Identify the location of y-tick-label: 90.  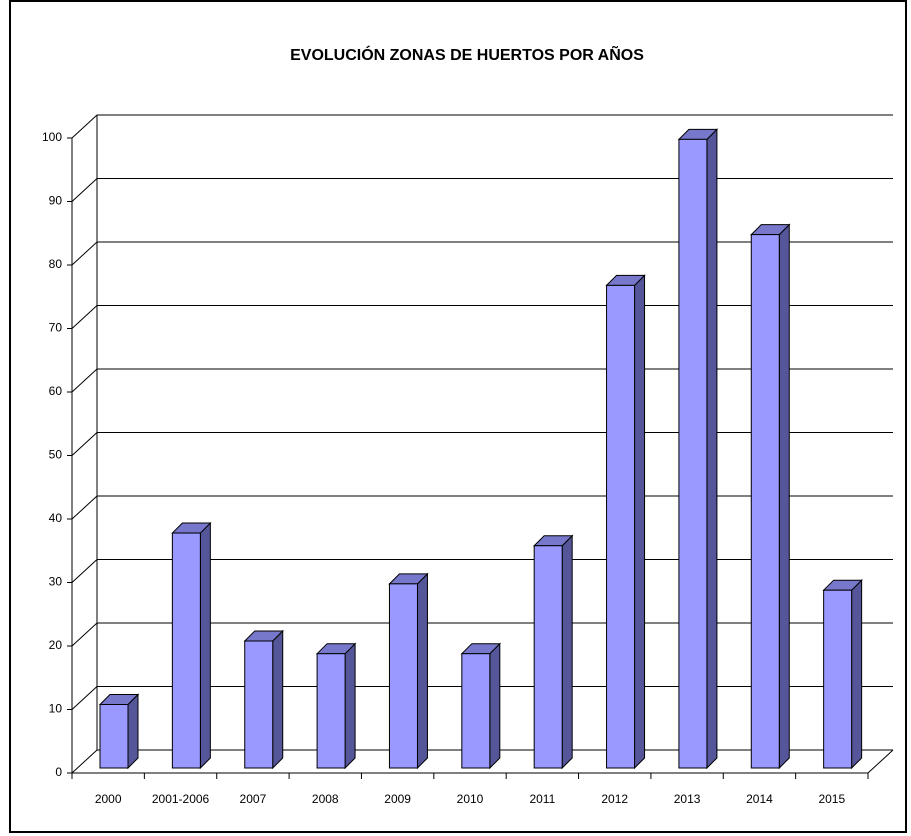
(56, 201).